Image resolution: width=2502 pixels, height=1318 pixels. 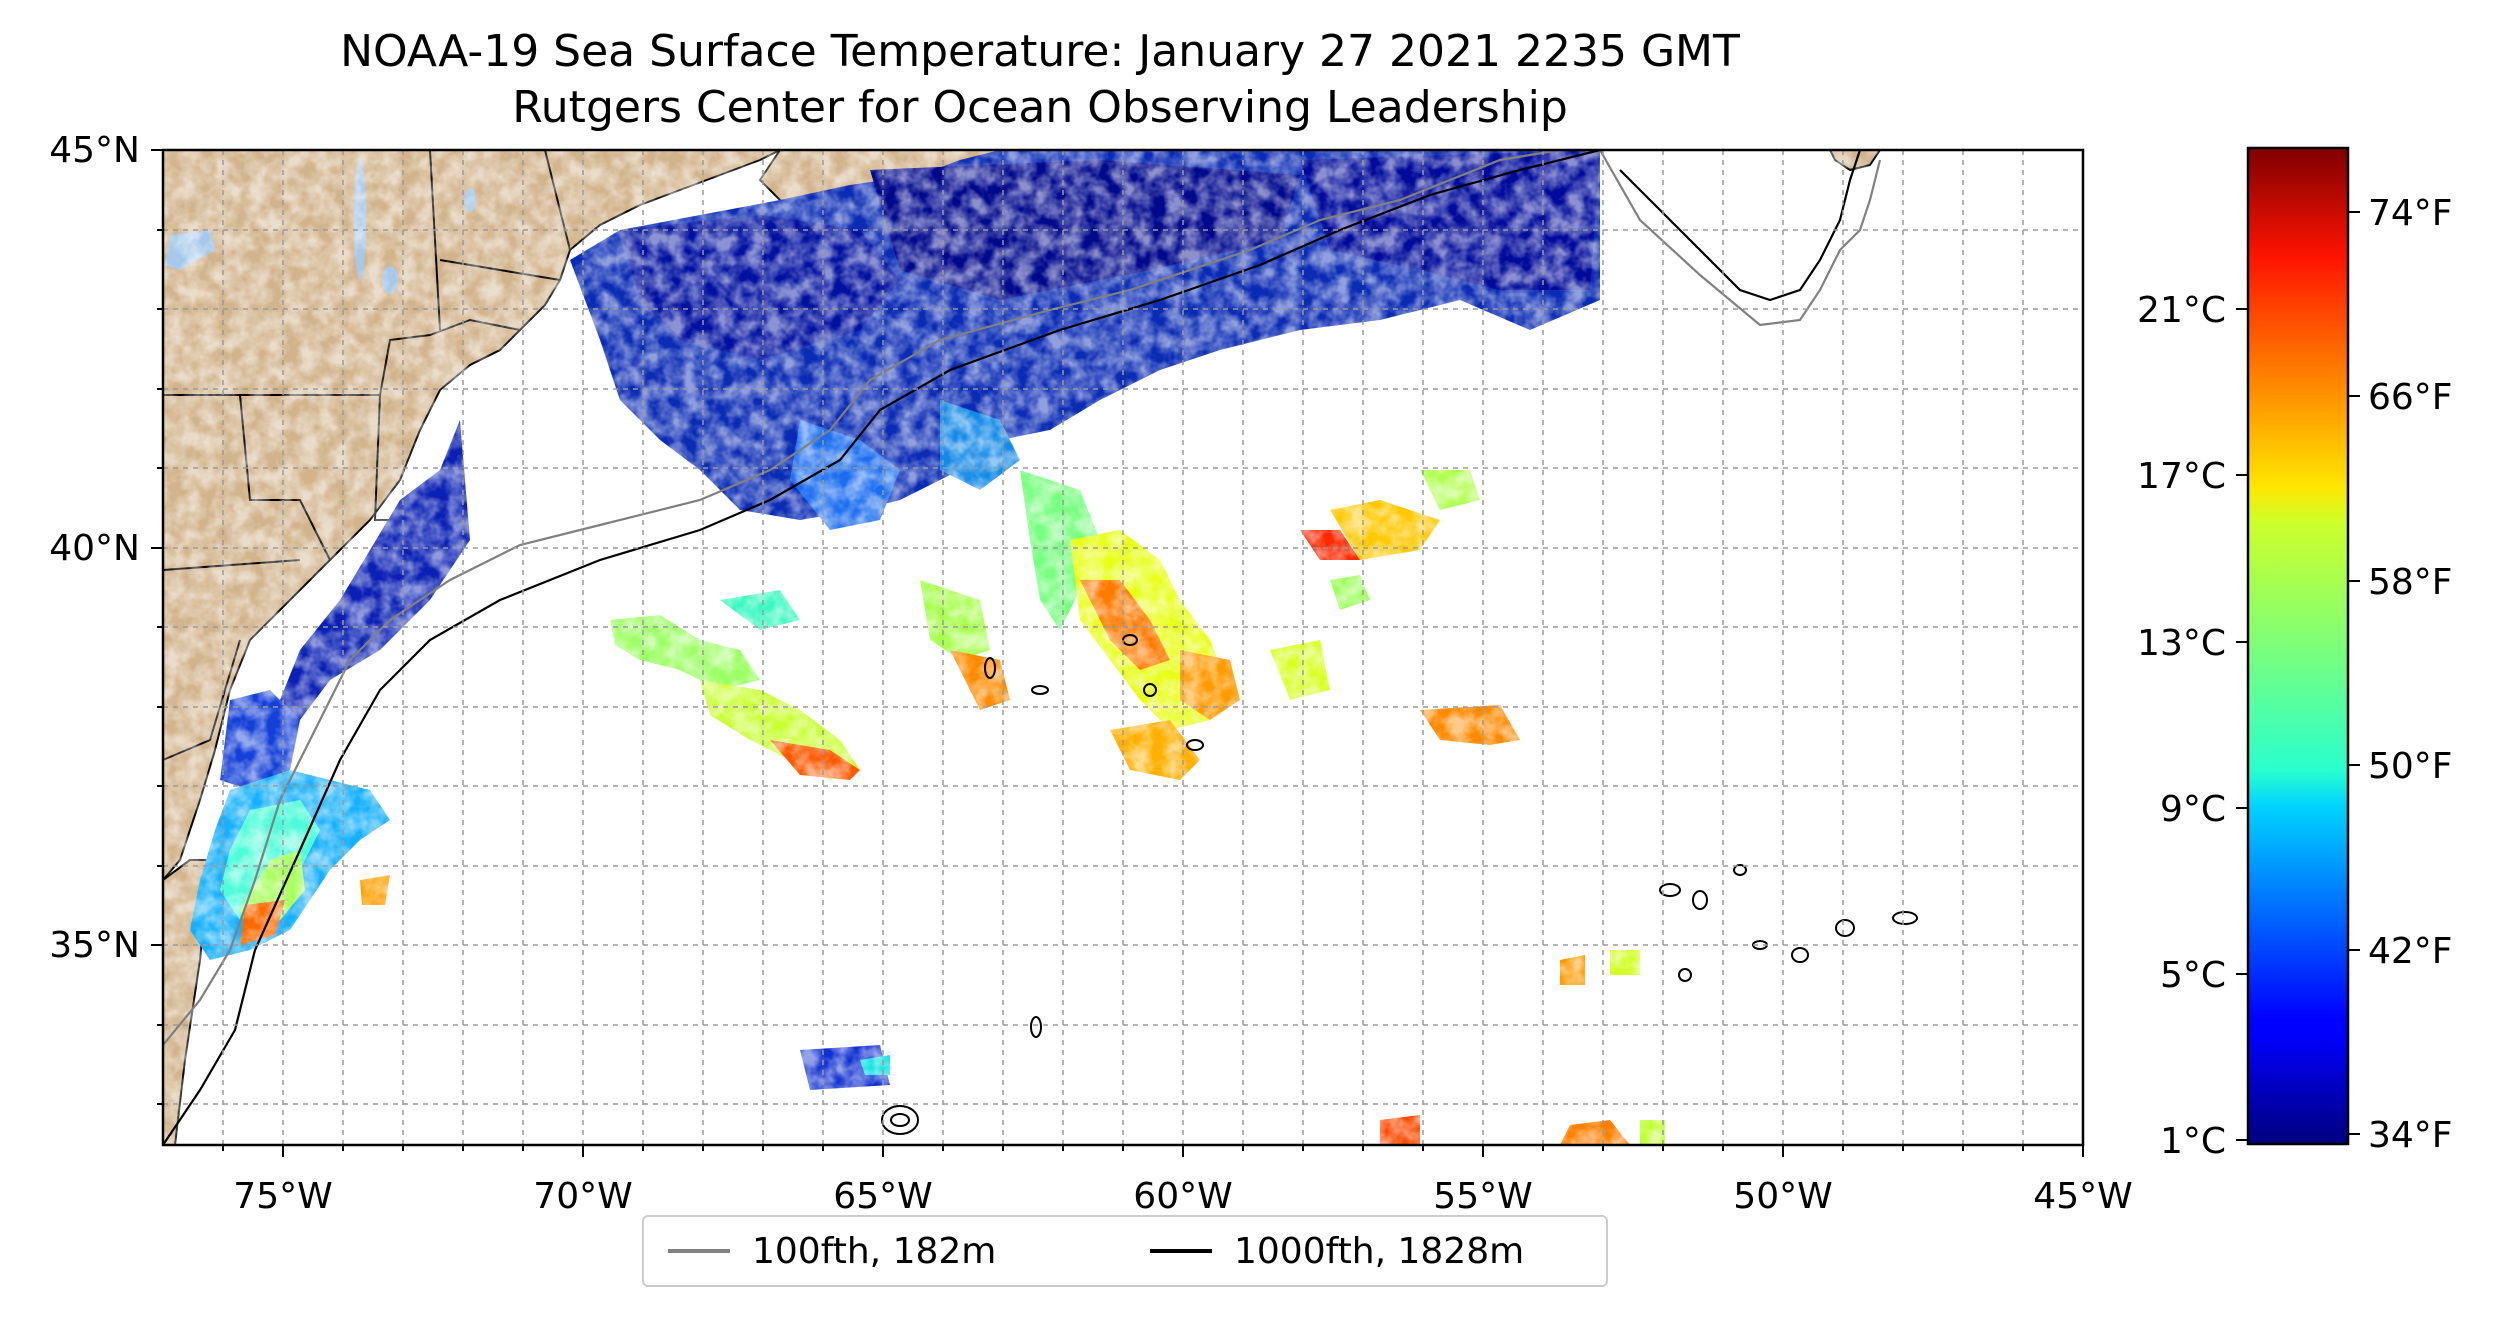 I want to click on colorbar-fahrenheit-label: 74°F, so click(x=2410, y=213).